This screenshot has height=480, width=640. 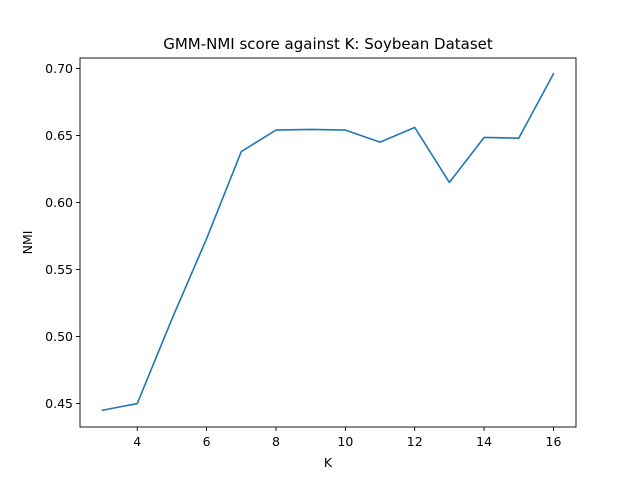 What do you see at coordinates (554, 441) in the screenshot?
I see `x-tick-label: 16` at bounding box center [554, 441].